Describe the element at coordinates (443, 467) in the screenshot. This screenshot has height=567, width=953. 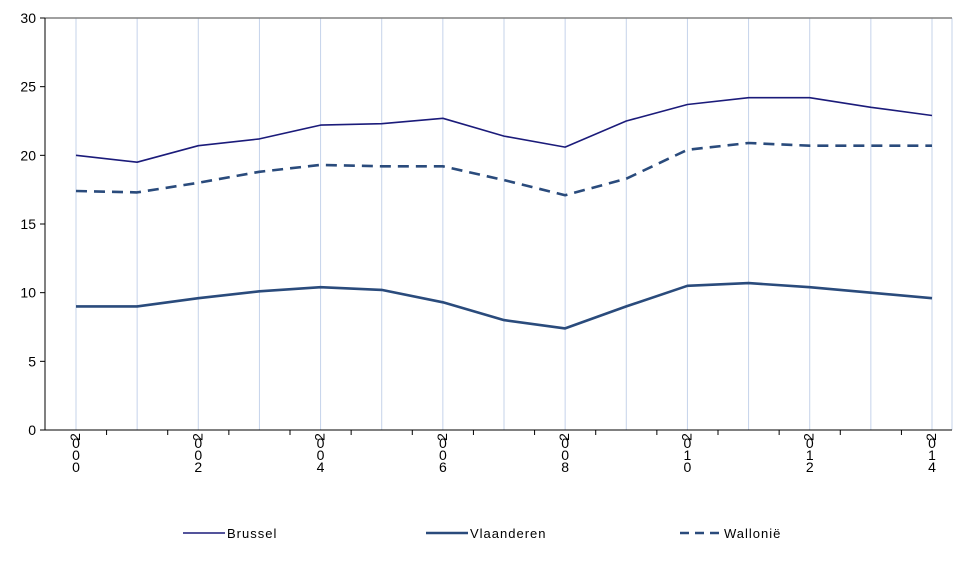
I see `x-tick-char: 6` at that location.